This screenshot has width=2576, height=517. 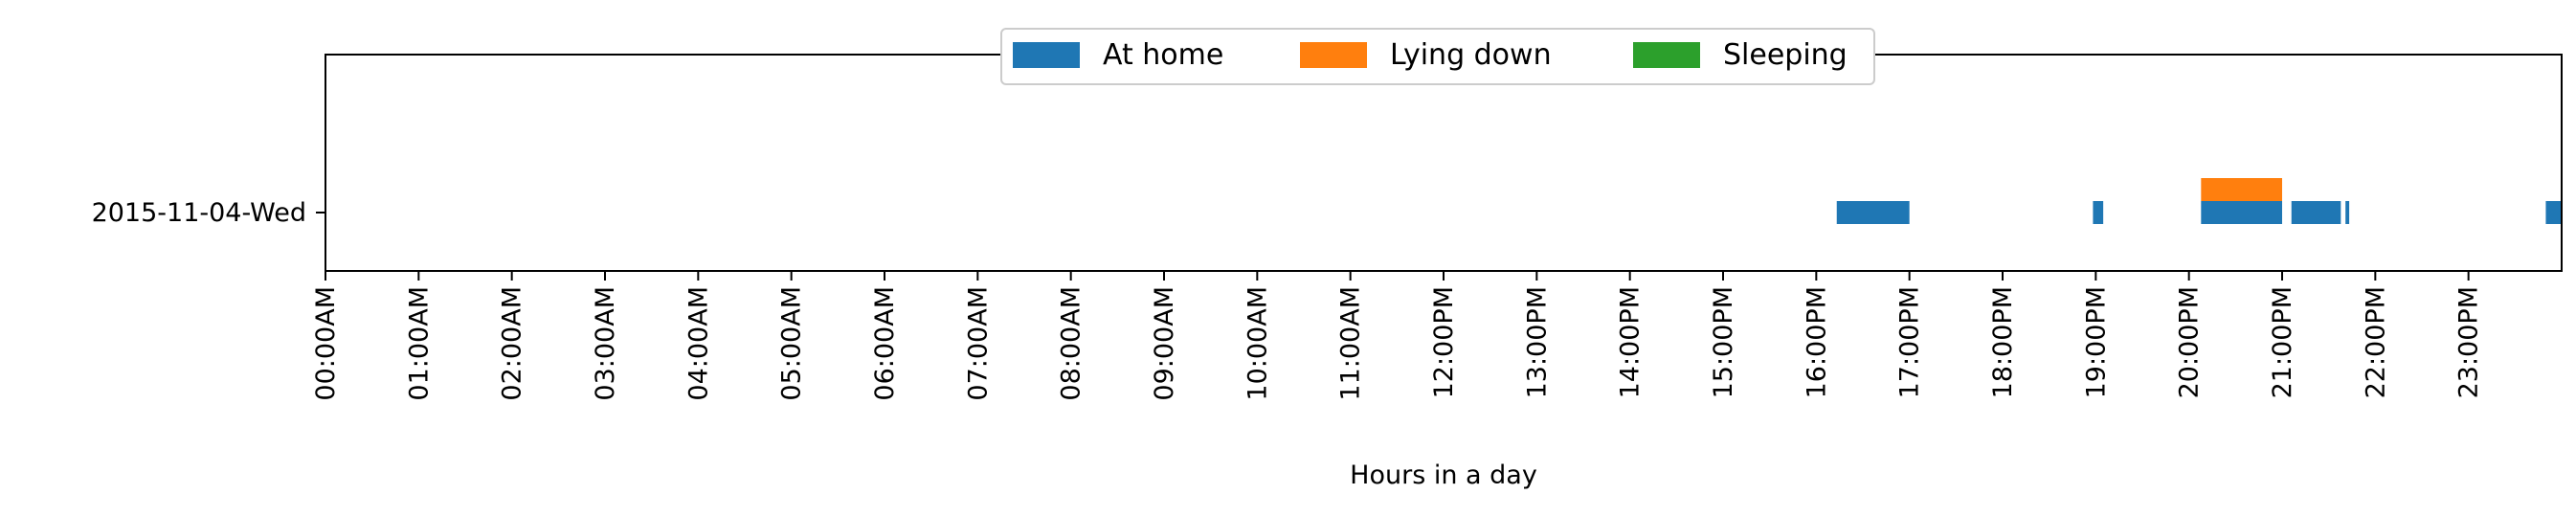 I want to click on x-tick-label: 22:00PM, so click(x=2376, y=342).